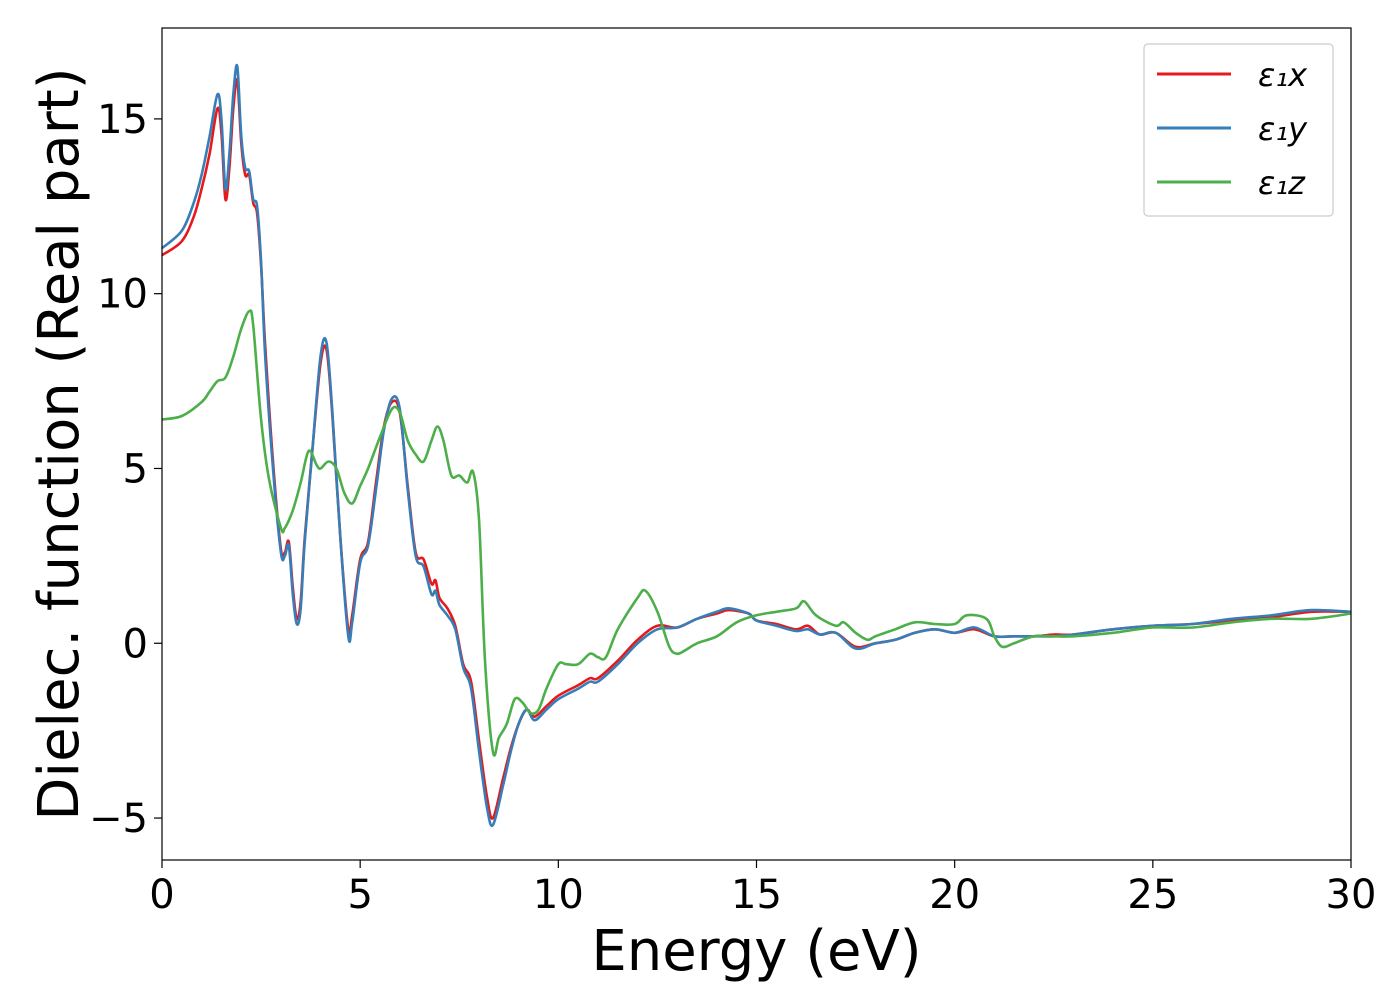  What do you see at coordinates (756, 895) in the screenshot?
I see `x-tick-label: 15` at bounding box center [756, 895].